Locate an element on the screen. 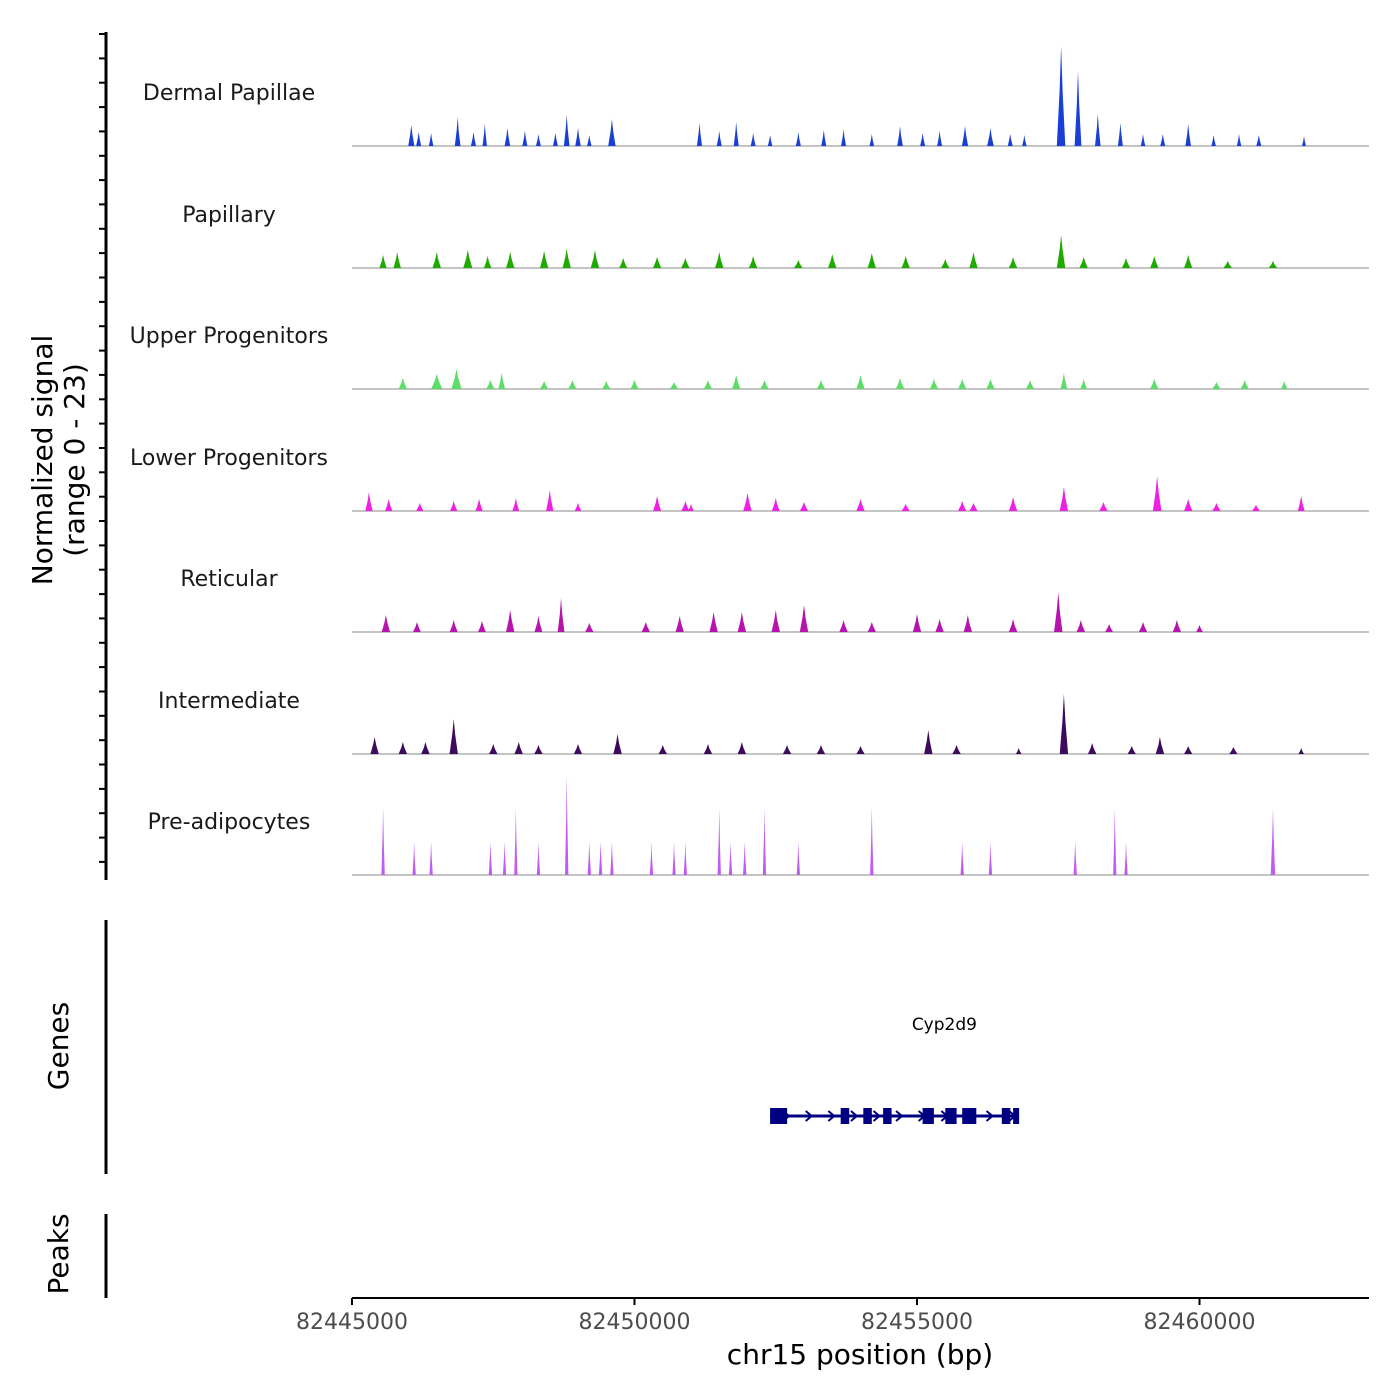 The image size is (1400, 1400). genes-panel-title: Genes is located at coordinates (58, 1046).